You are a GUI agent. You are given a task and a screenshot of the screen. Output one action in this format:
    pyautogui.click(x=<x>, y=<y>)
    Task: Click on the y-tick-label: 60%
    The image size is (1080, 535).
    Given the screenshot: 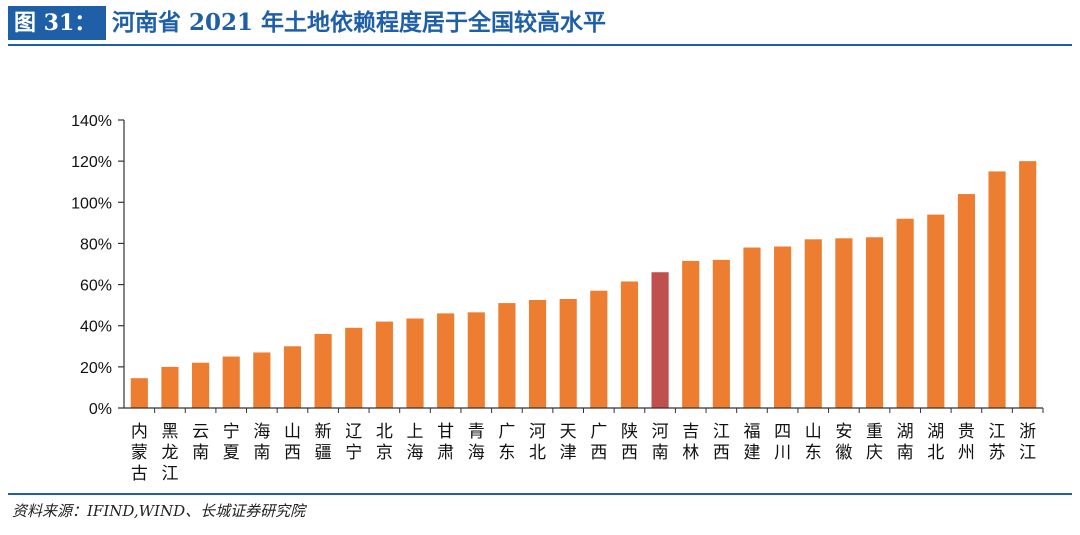 What is the action you would take?
    pyautogui.click(x=96, y=286)
    